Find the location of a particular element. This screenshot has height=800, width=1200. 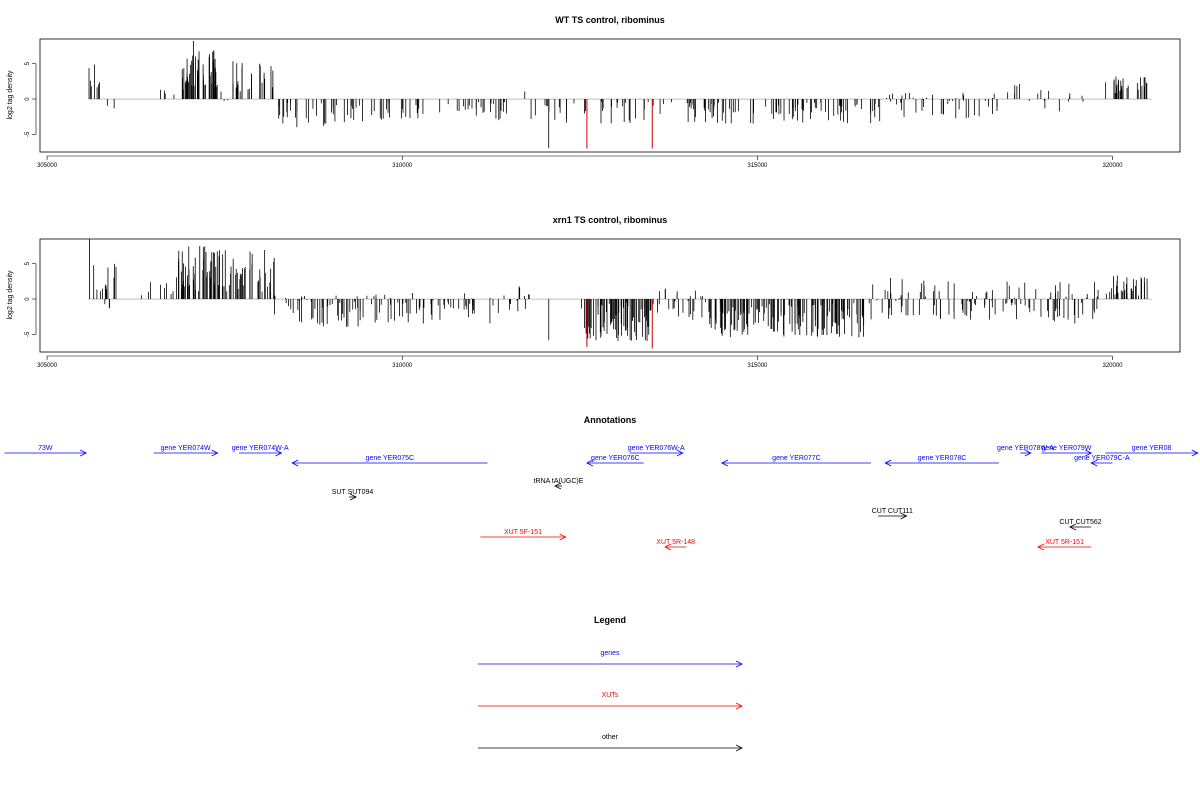

feature-label: CUT CUT562 is located at coordinates (1080, 522).